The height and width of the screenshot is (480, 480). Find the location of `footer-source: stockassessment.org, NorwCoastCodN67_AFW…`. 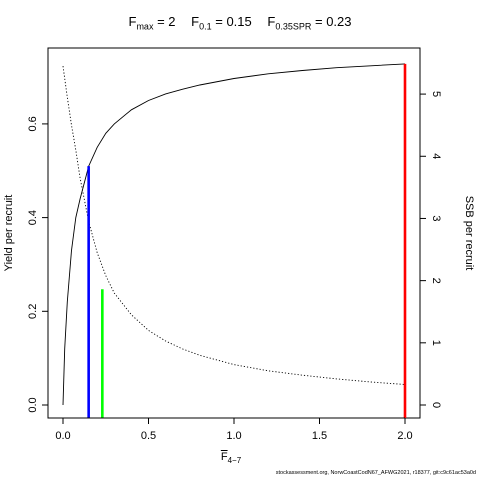

footer-source: stockassessment.org, NorwCoastCodN67_AFW… is located at coordinates (375, 473).